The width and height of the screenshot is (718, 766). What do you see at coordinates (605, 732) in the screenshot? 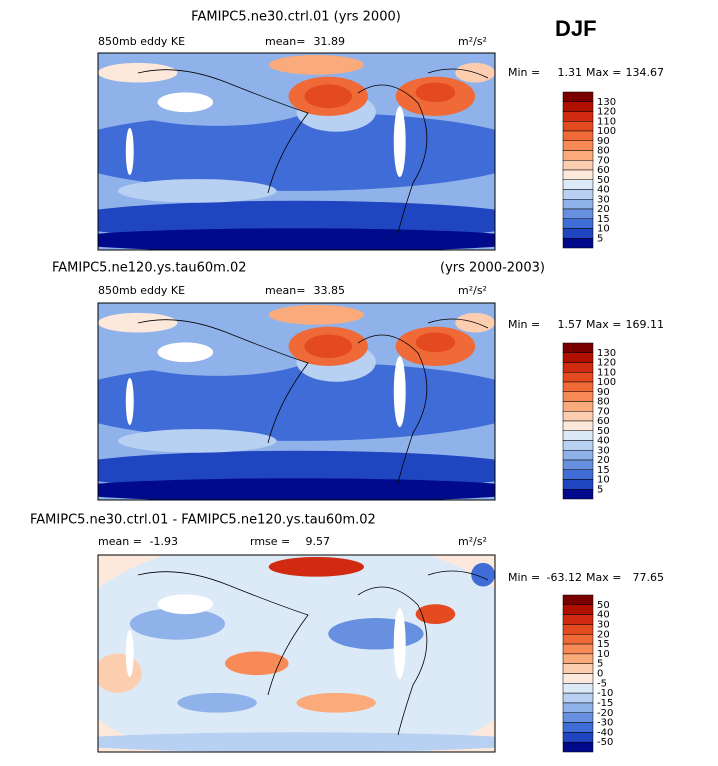
I see `colorbar-label: -40` at bounding box center [605, 732].